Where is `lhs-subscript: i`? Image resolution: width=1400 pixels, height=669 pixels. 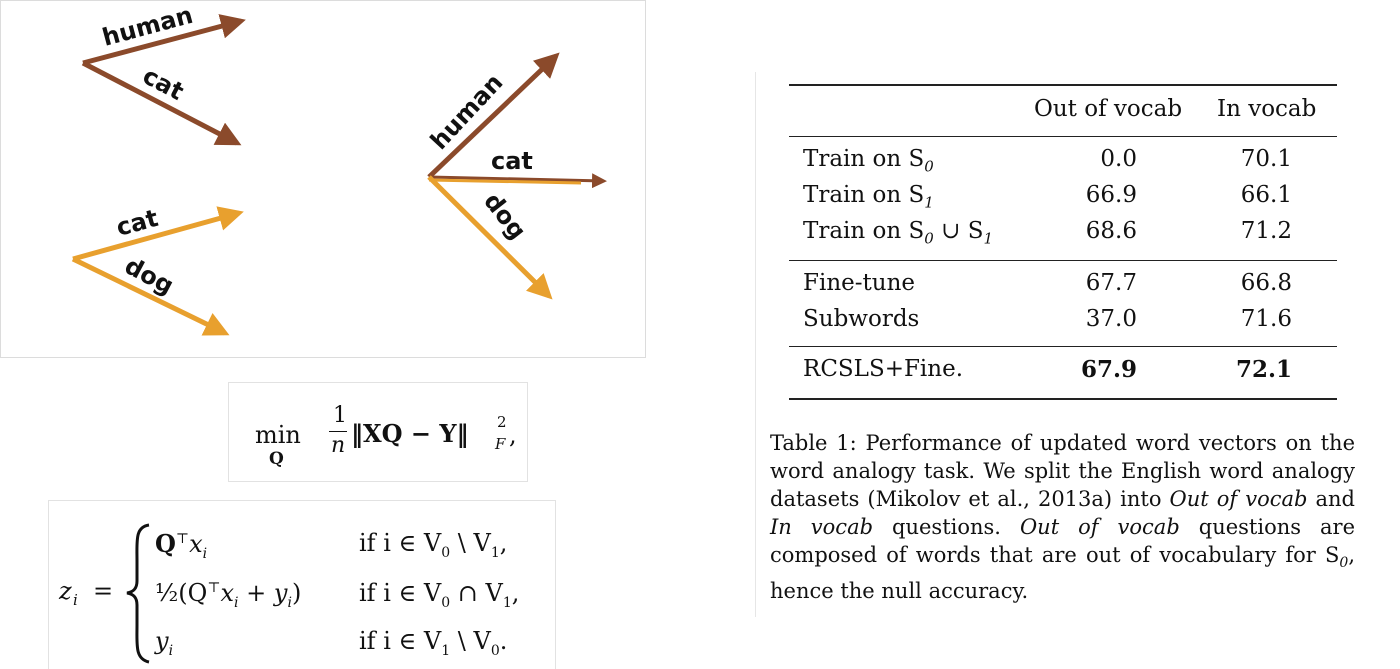
lhs-subscript: i is located at coordinates (75, 600).